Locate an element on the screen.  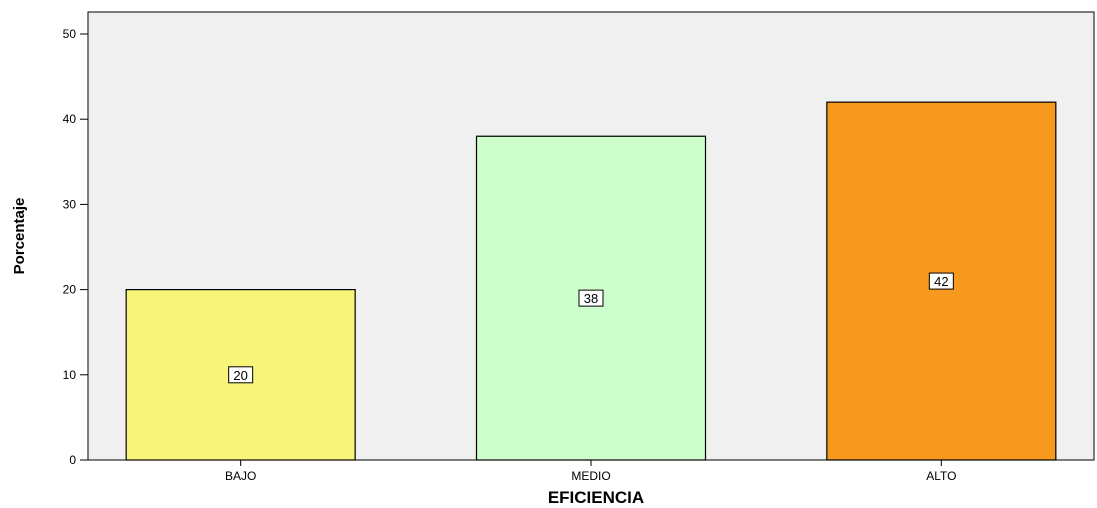
y-tick-label: 10 is located at coordinates (70, 375).